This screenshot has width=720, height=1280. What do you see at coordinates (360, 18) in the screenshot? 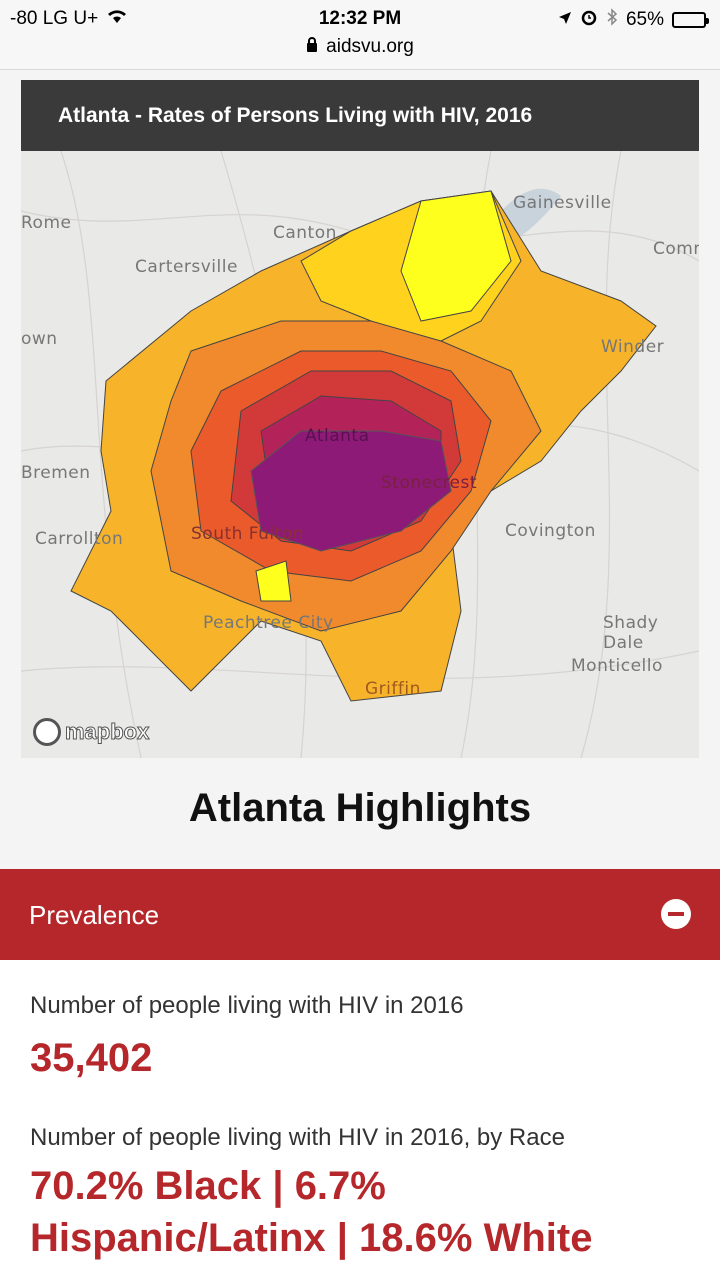
I see `clock: 12:32 PM` at bounding box center [360, 18].